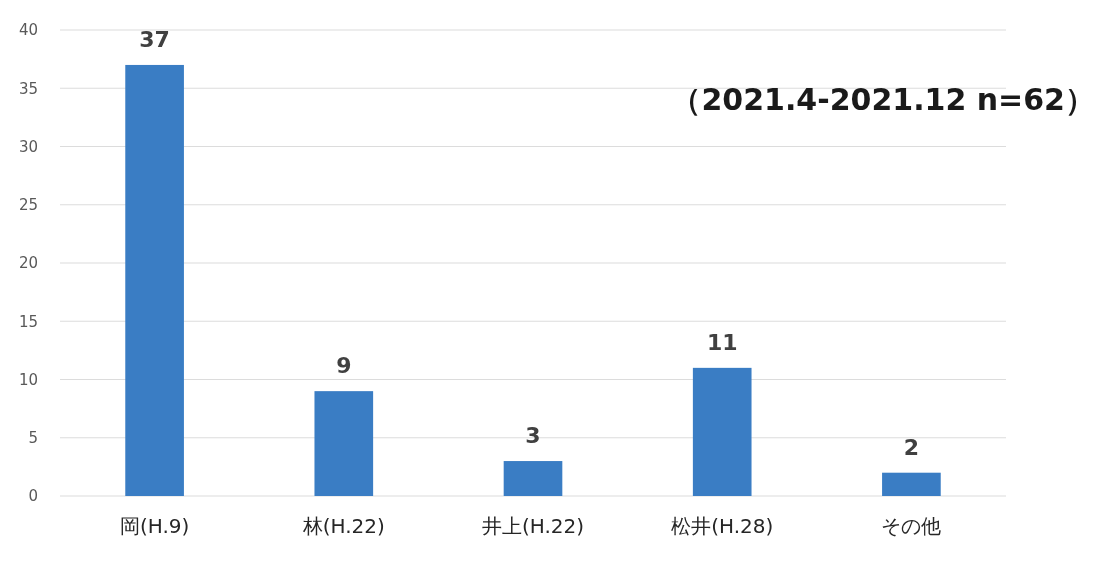  What do you see at coordinates (28, 205) in the screenshot?
I see `y-tick-label: 25` at bounding box center [28, 205].